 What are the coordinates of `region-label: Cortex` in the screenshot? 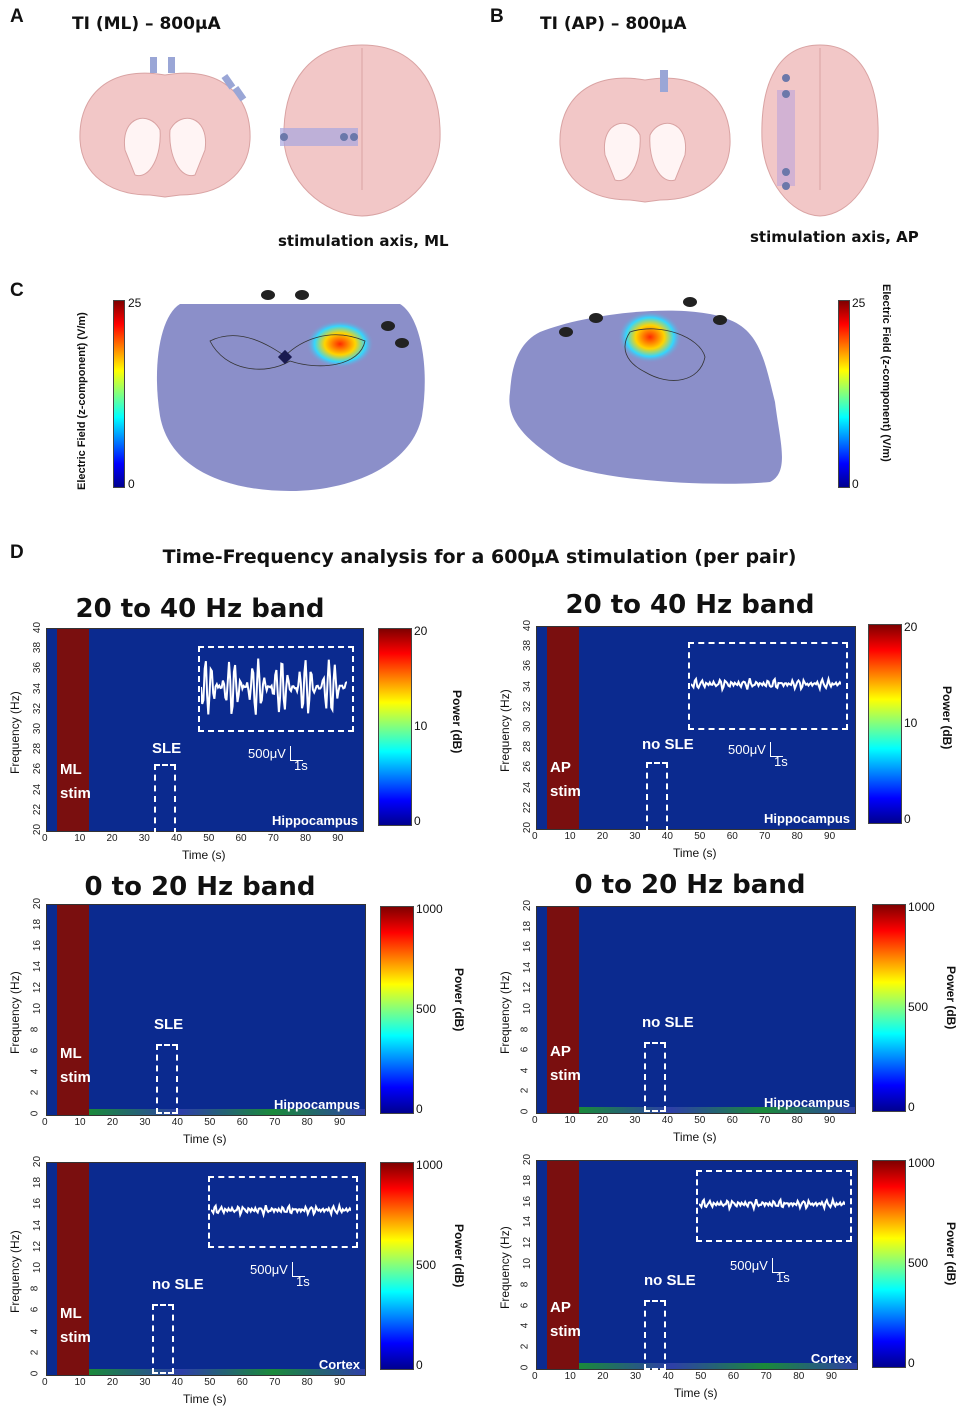 It's located at (831, 1358).